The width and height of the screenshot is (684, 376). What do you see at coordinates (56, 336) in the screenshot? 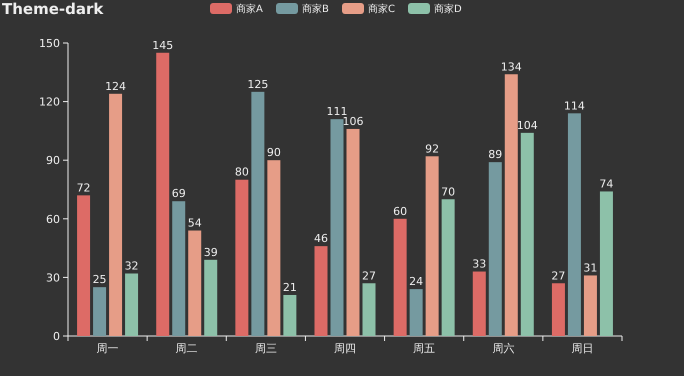
I see `y-tick-label: 0` at bounding box center [56, 336].